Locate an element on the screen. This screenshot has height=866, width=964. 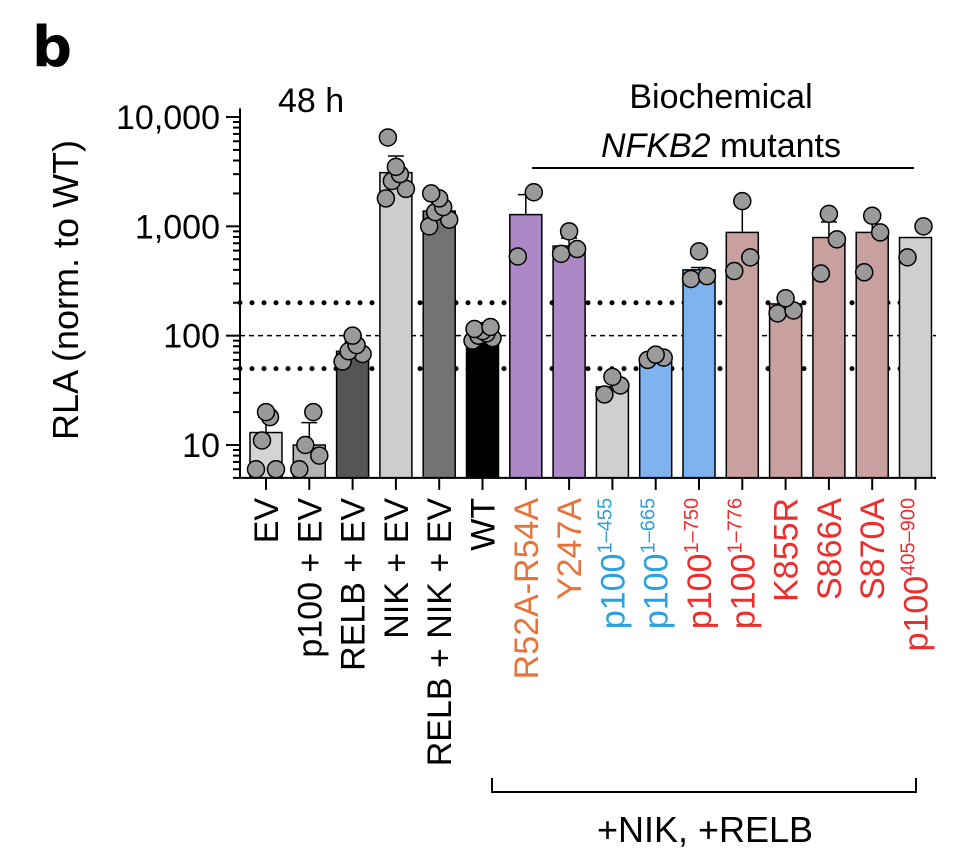
x-tick-label-text-6: R52A-R54A is located at coordinates (527, 589).